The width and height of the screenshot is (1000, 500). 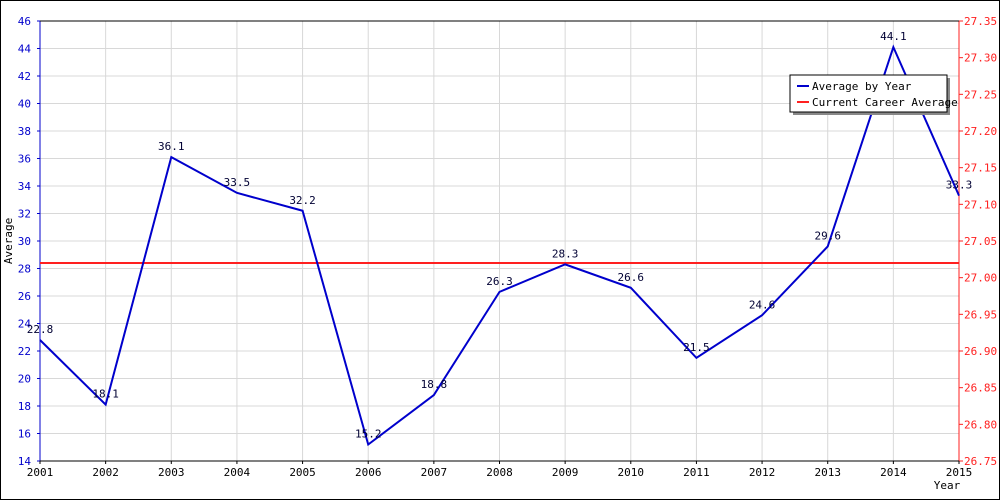 What do you see at coordinates (980, 351) in the screenshot?
I see `right-tick-label: 26.90` at bounding box center [980, 351].